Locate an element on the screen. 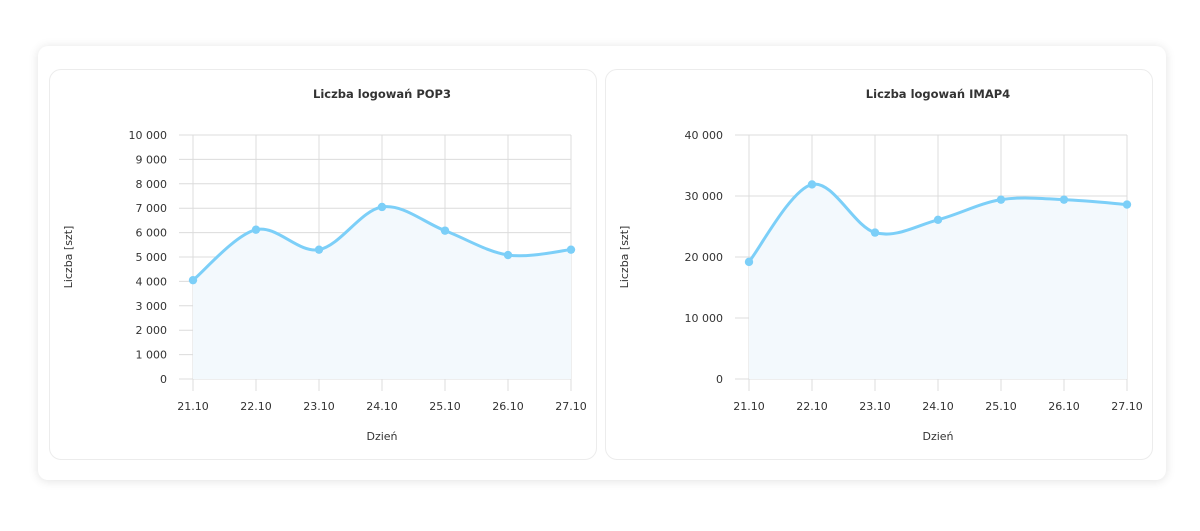 The image size is (1200, 531). y-tick-label: 2 000 is located at coordinates (152, 330).